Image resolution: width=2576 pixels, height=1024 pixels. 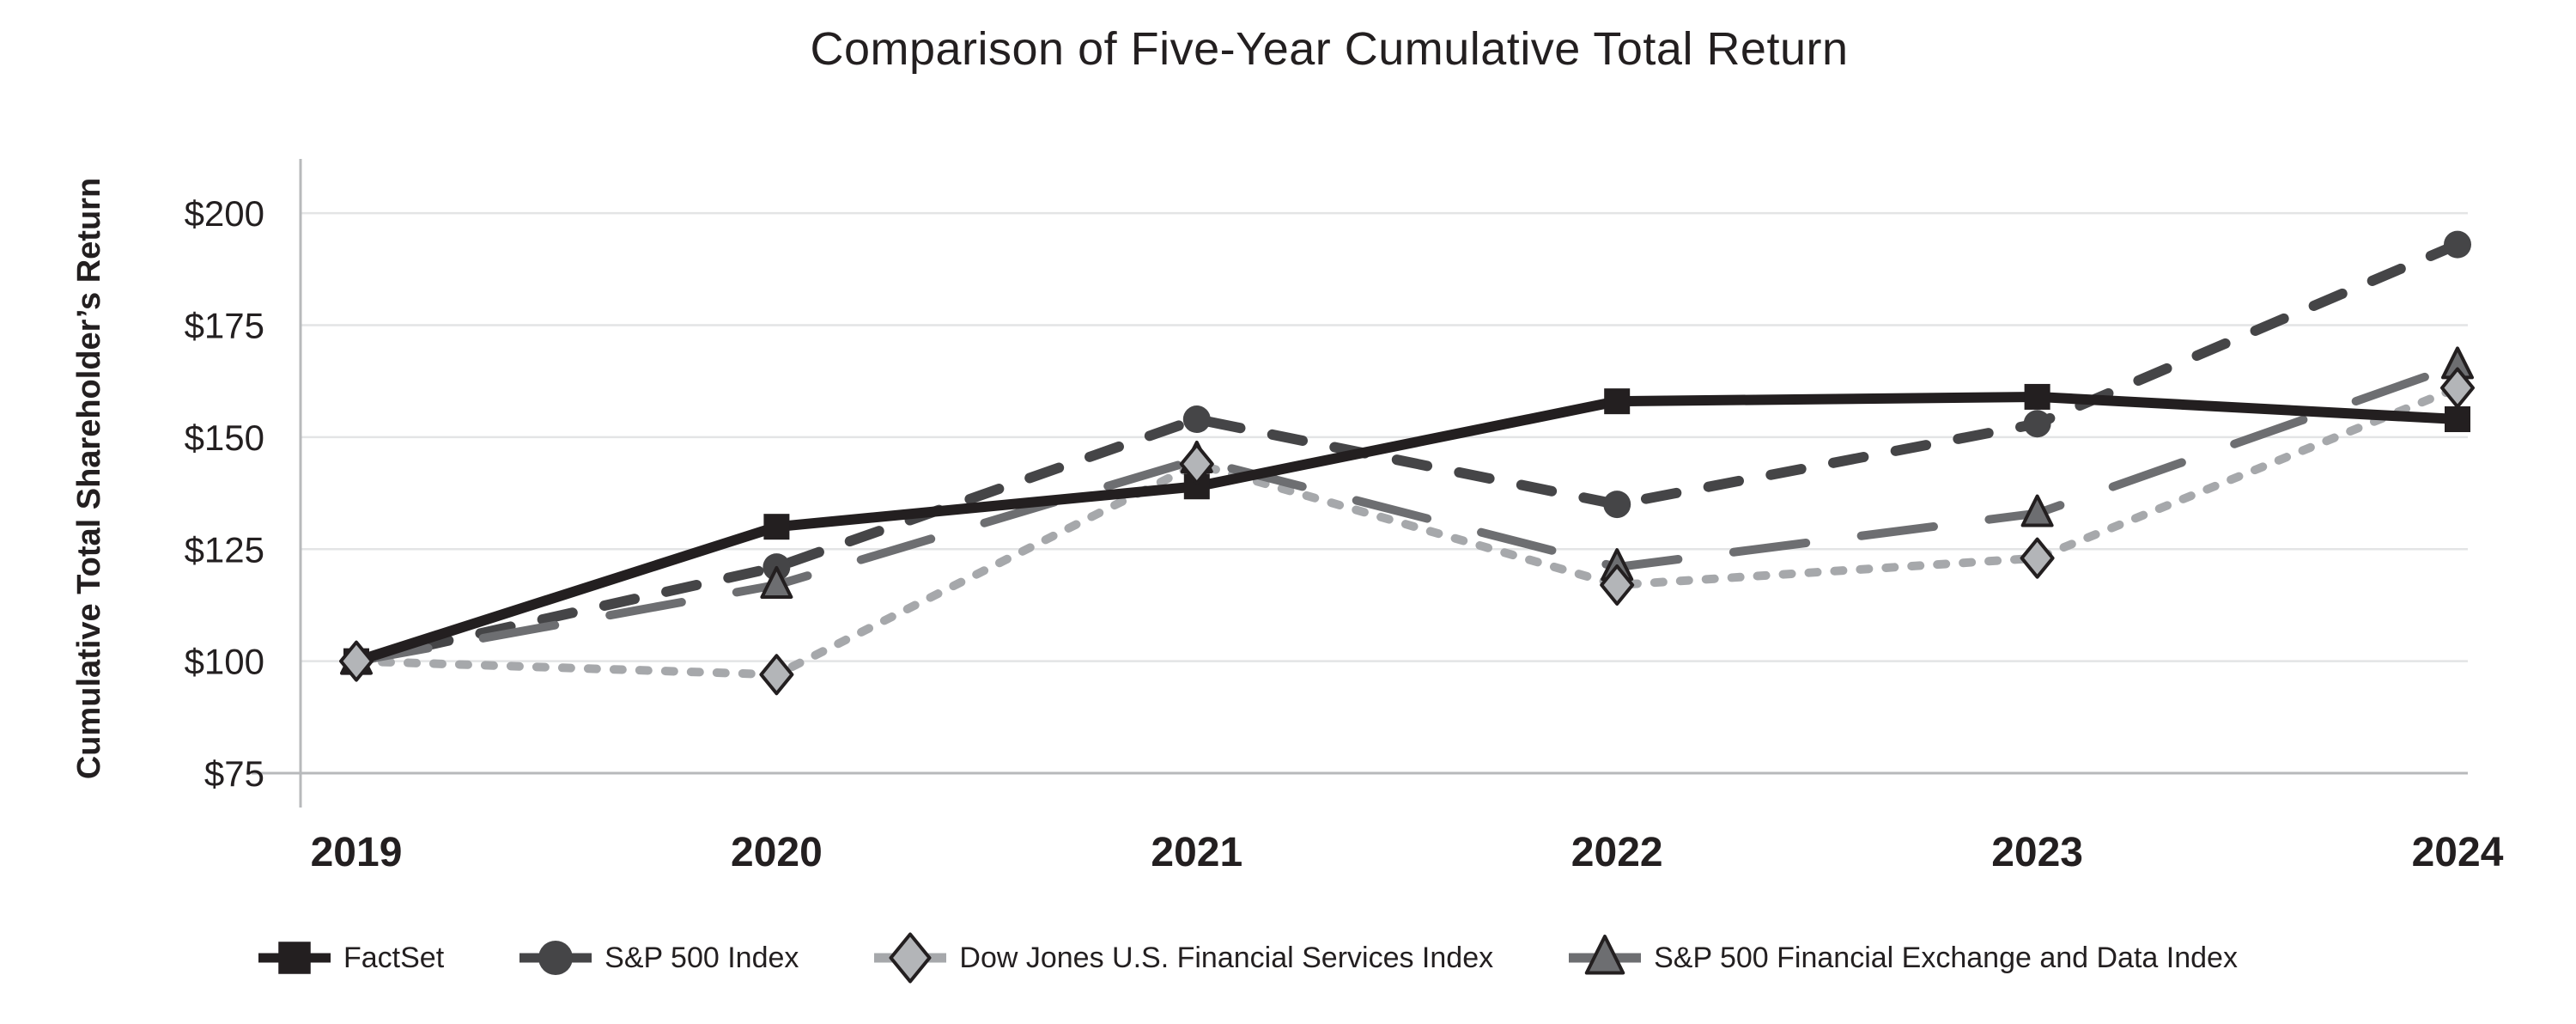 I want to click on factset-square-icon, so click(x=294, y=958).